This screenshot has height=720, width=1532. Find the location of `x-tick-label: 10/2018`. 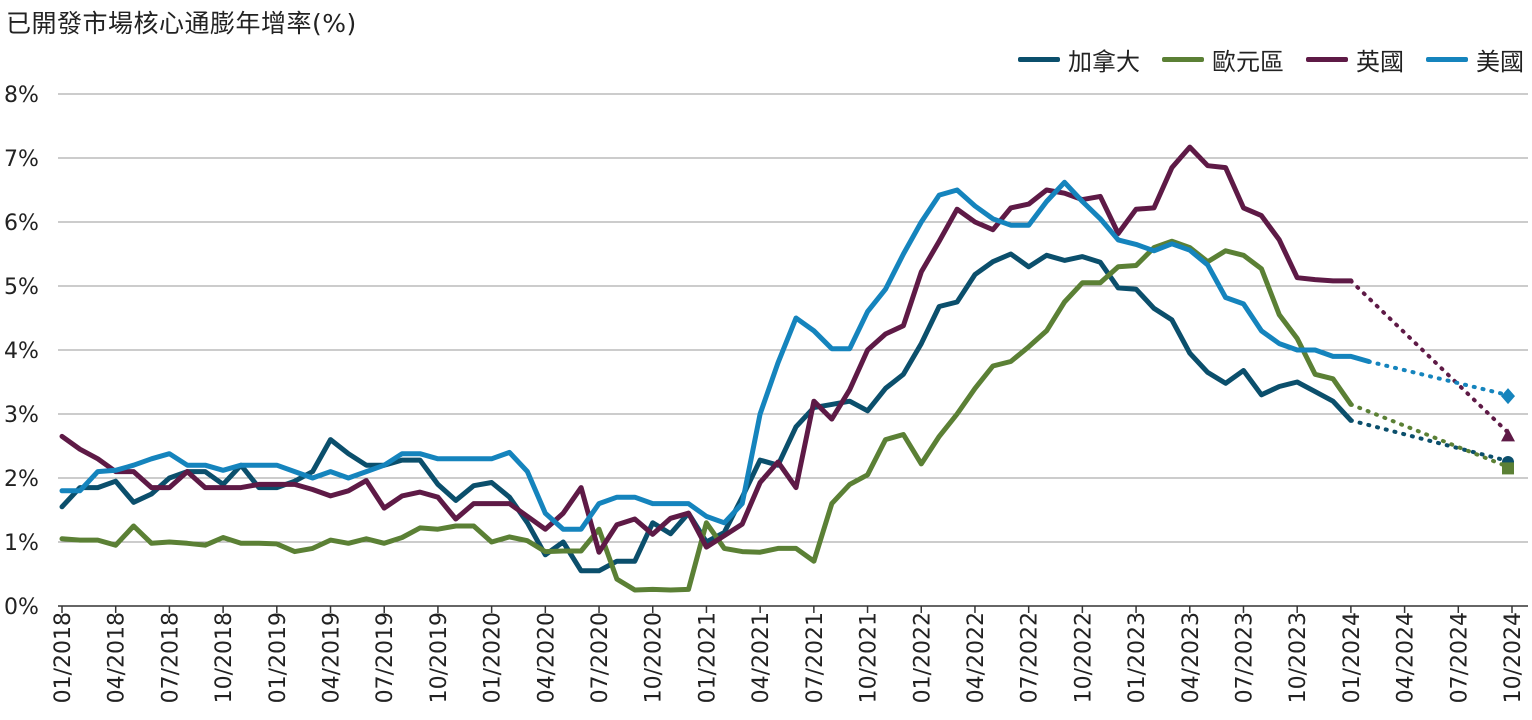

x-tick-label: 10/2018 is located at coordinates (224, 657).